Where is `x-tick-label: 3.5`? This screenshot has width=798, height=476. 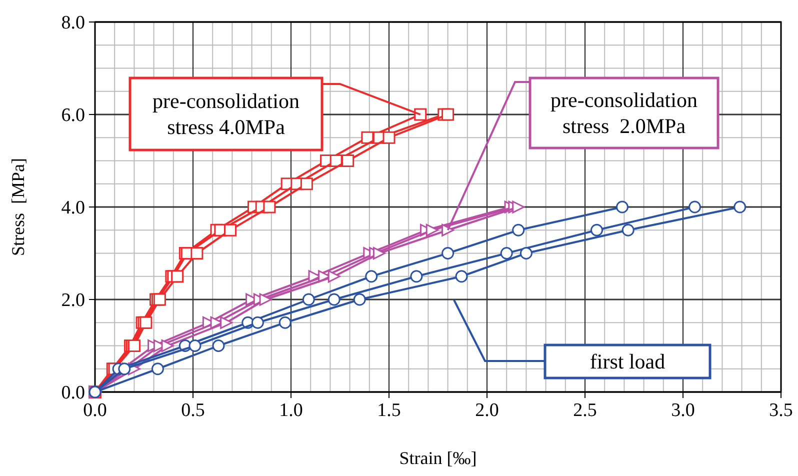
x-tick-label: 3.5 is located at coordinates (781, 410).